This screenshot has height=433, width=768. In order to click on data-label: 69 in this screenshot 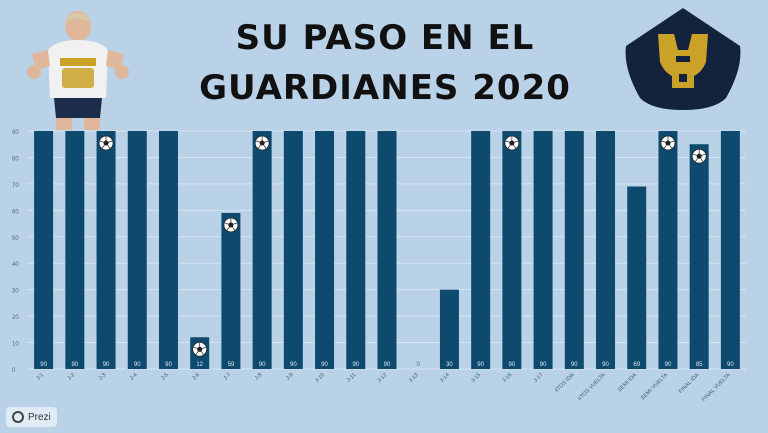, I will do `click(636, 365)`.